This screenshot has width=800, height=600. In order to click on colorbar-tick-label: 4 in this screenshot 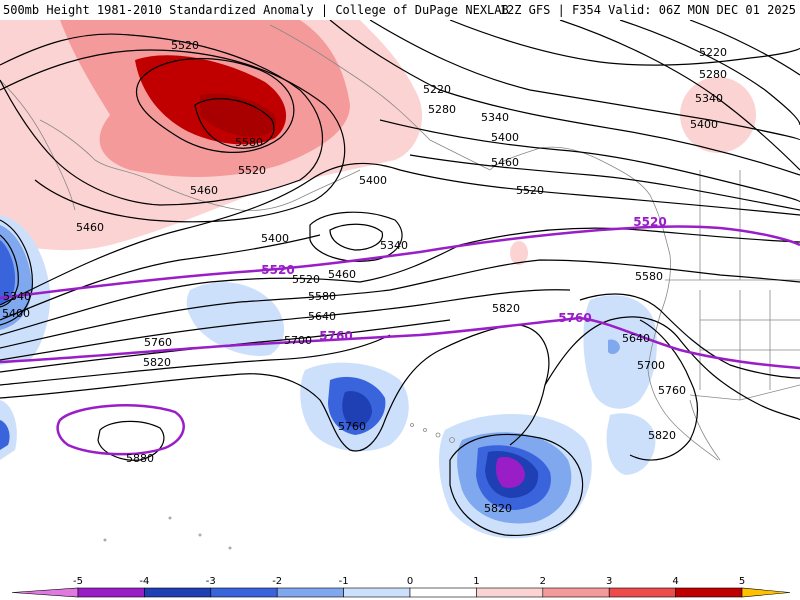, I will do `click(675, 581)`.